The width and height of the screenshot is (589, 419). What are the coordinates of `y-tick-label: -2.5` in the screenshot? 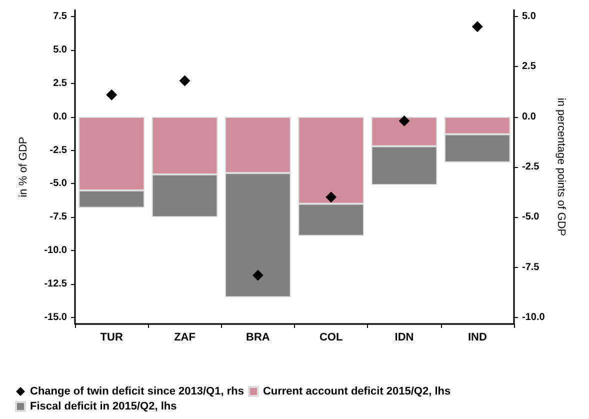 It's located at (59, 150).